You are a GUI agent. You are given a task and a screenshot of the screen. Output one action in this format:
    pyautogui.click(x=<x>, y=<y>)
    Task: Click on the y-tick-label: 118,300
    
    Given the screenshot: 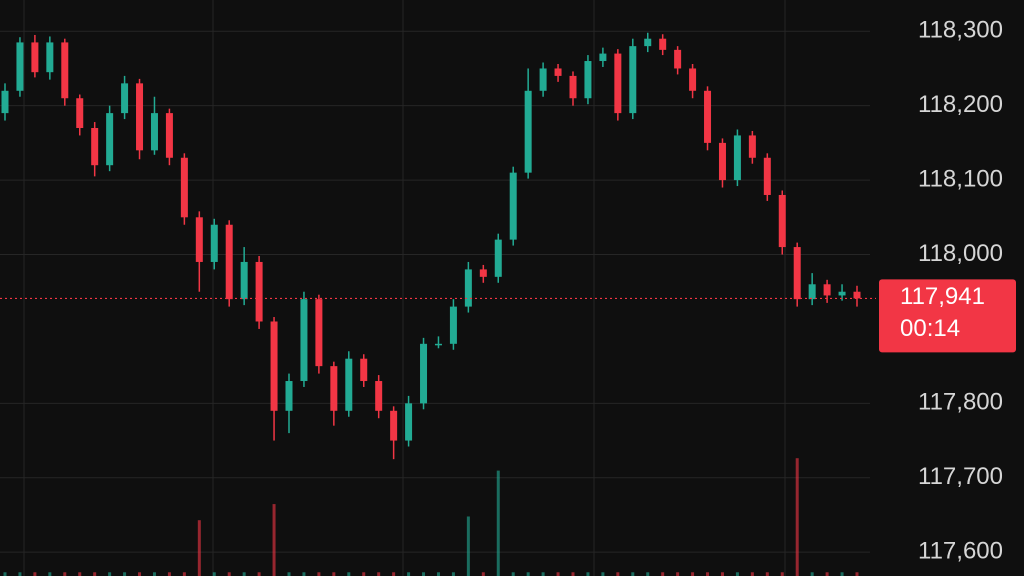 What is the action you would take?
    pyautogui.click(x=960, y=30)
    